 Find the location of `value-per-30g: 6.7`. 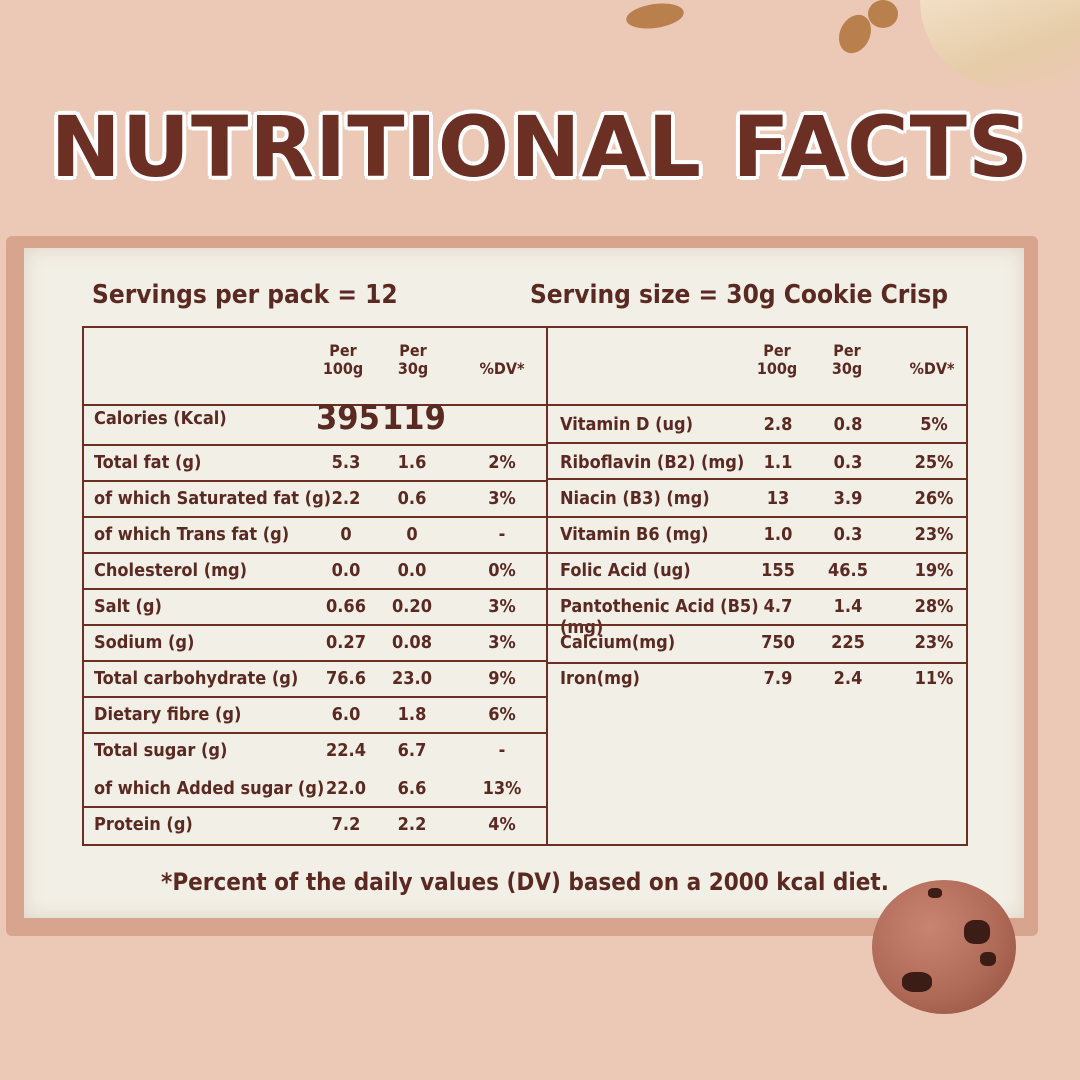

value-per-30g: 6.7 is located at coordinates (412, 750).